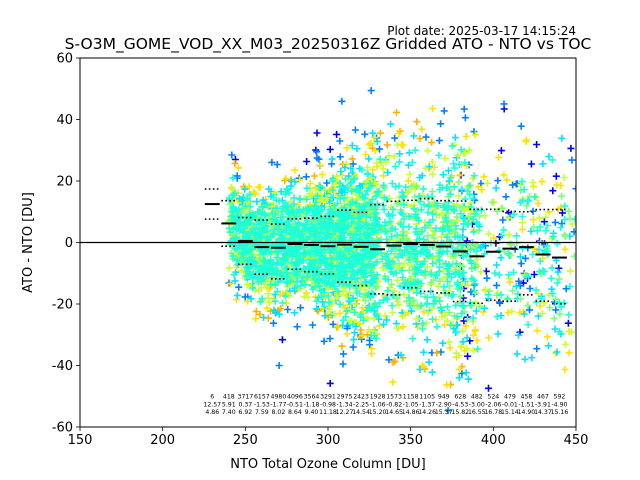  Describe the element at coordinates (345, 397) in the screenshot. I see `bin-stat-label: 2975` at that location.